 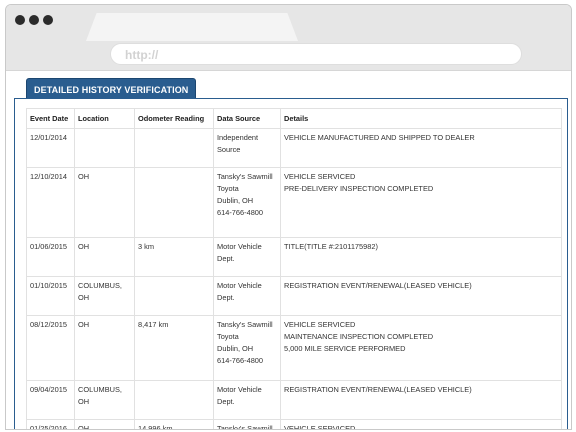 I want to click on browser-tab, so click(x=192, y=27).